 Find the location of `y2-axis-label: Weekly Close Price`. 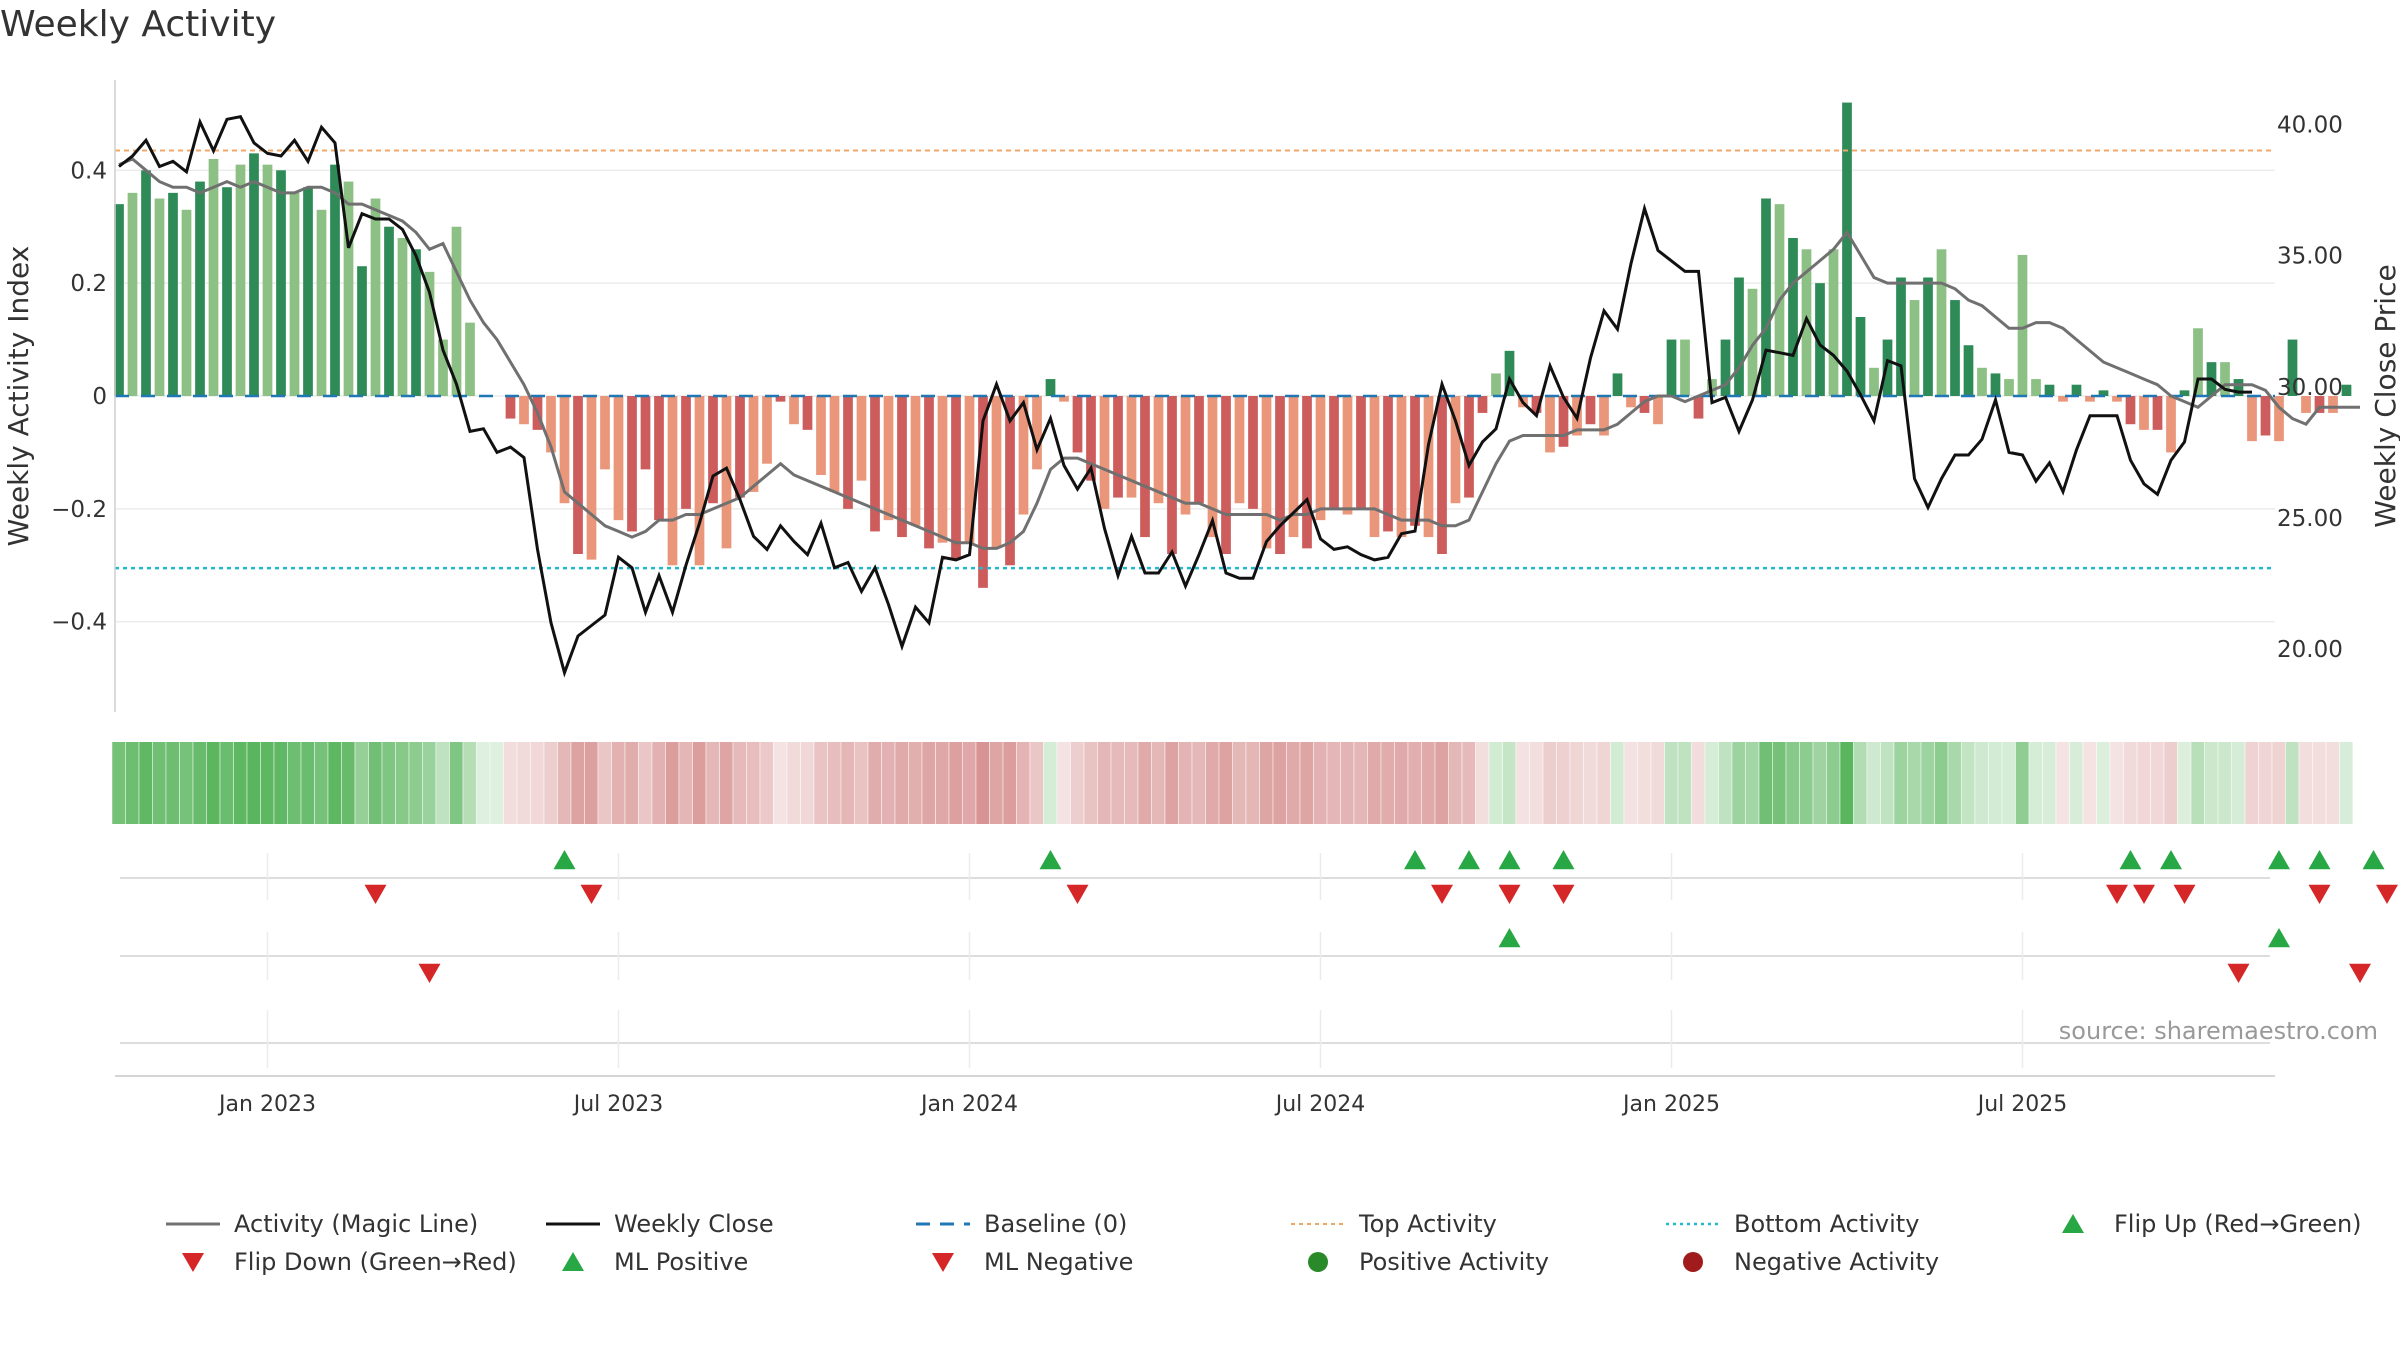

y2-axis-label: Weekly Close Price is located at coordinates (2384, 395).